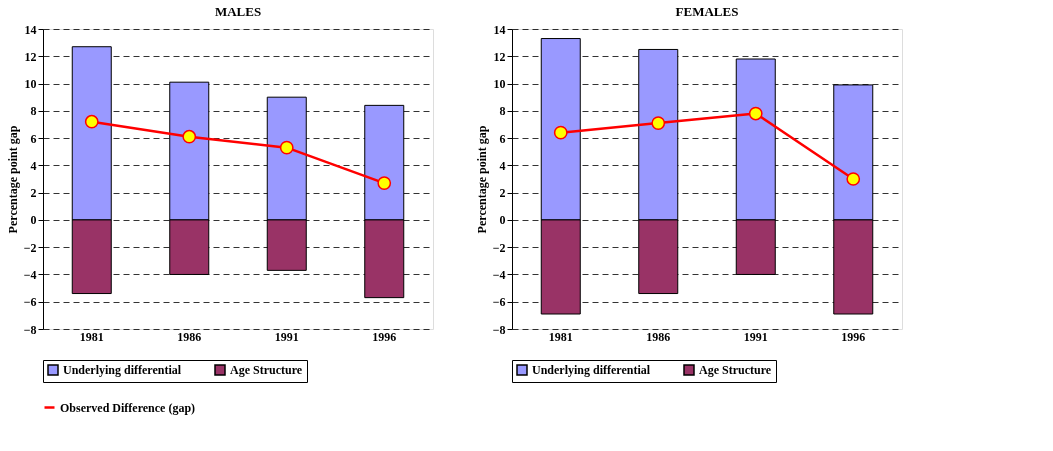  What do you see at coordinates (128, 407) in the screenshot?
I see `legend-label: Observed Difference (gap)` at bounding box center [128, 407].